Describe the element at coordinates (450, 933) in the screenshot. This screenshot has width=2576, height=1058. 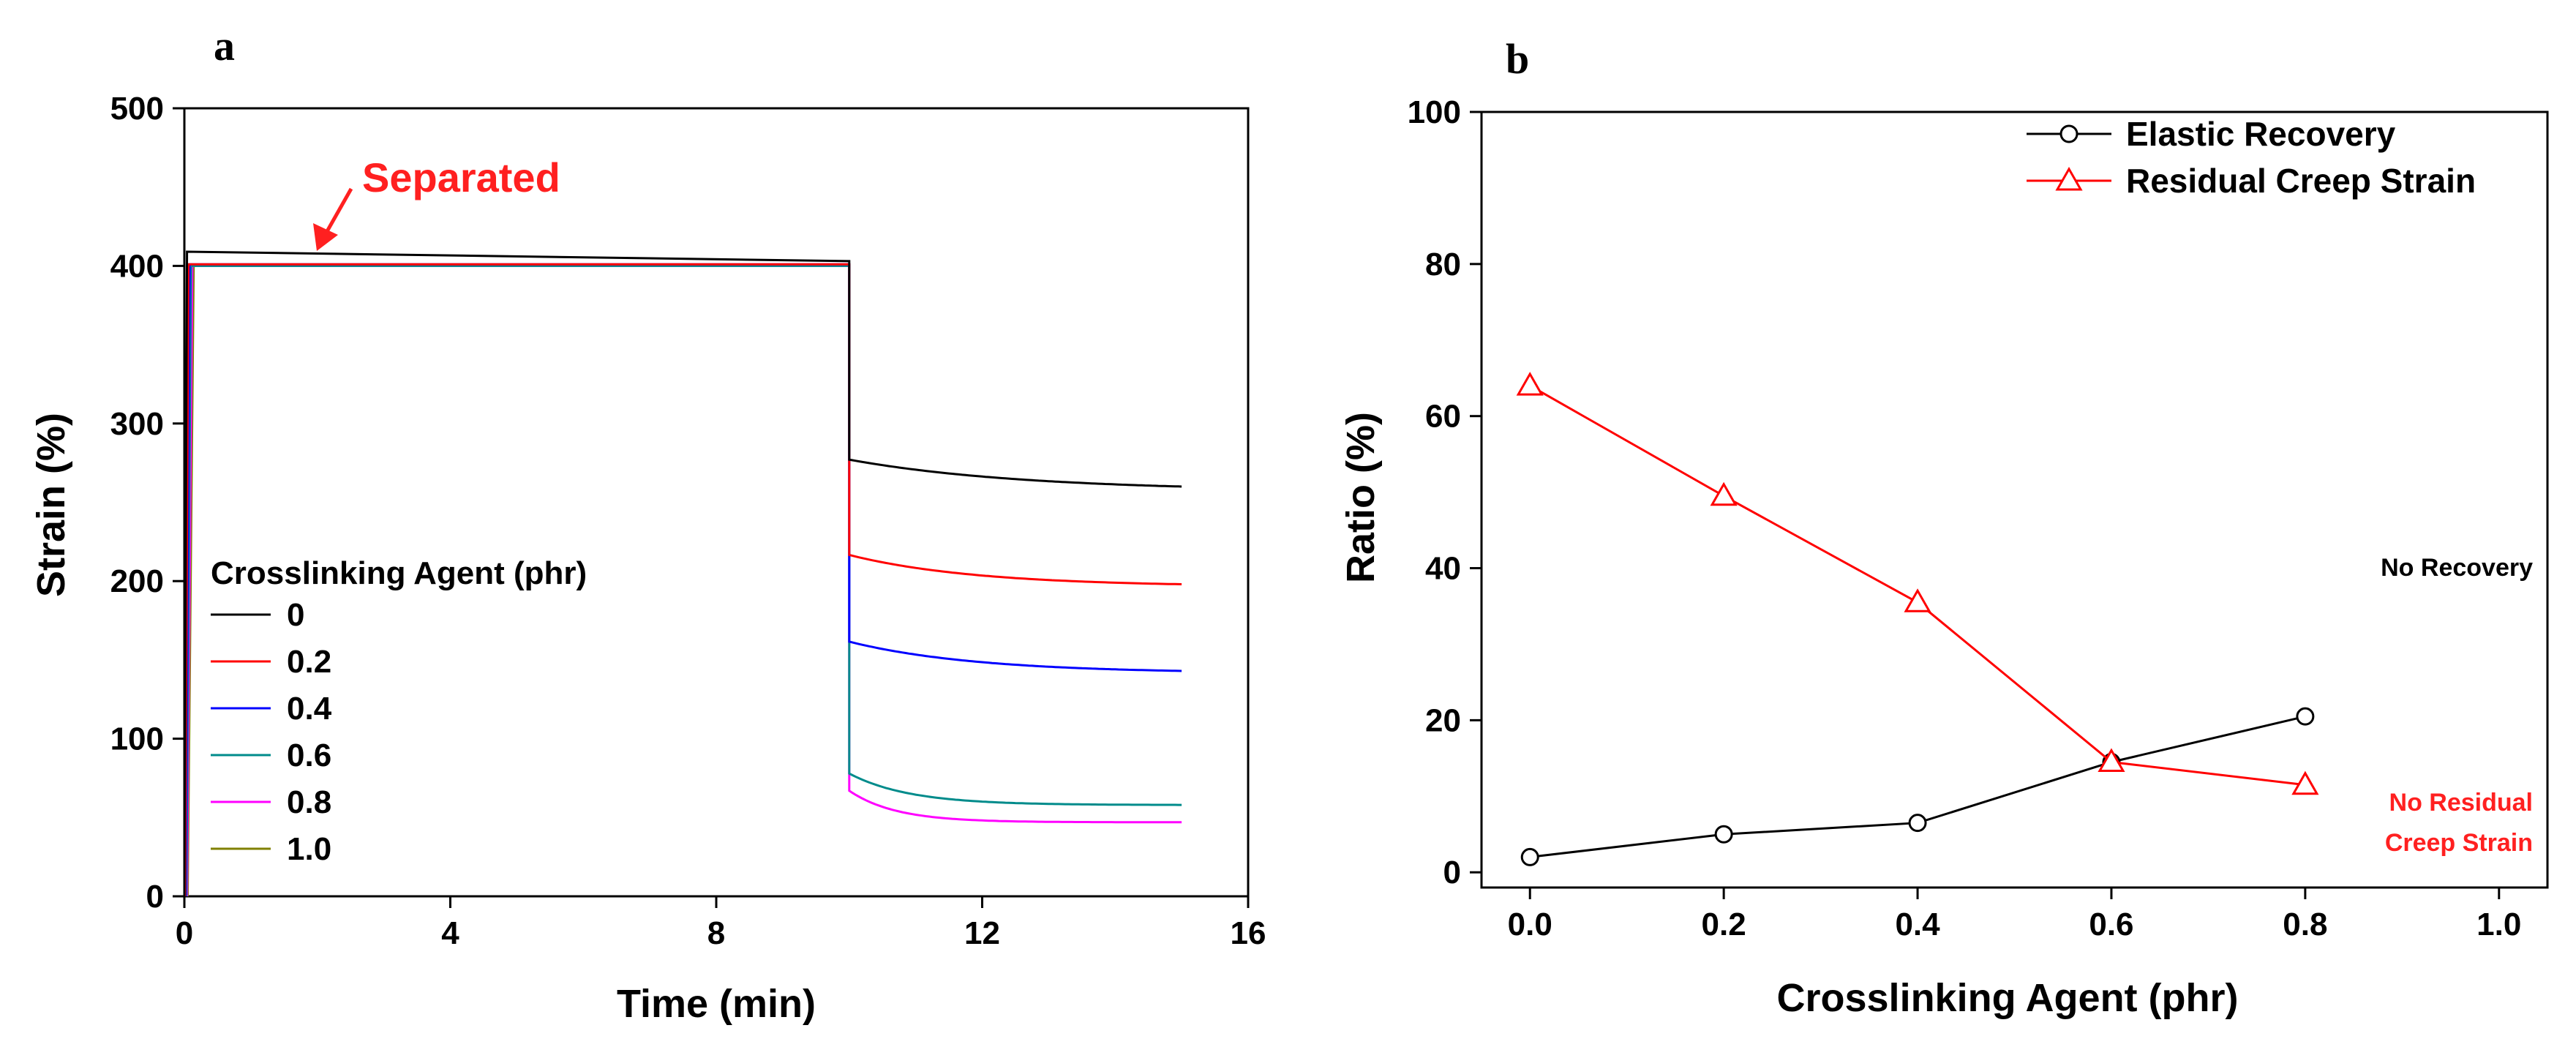
I see `x-tick-label: 4` at that location.